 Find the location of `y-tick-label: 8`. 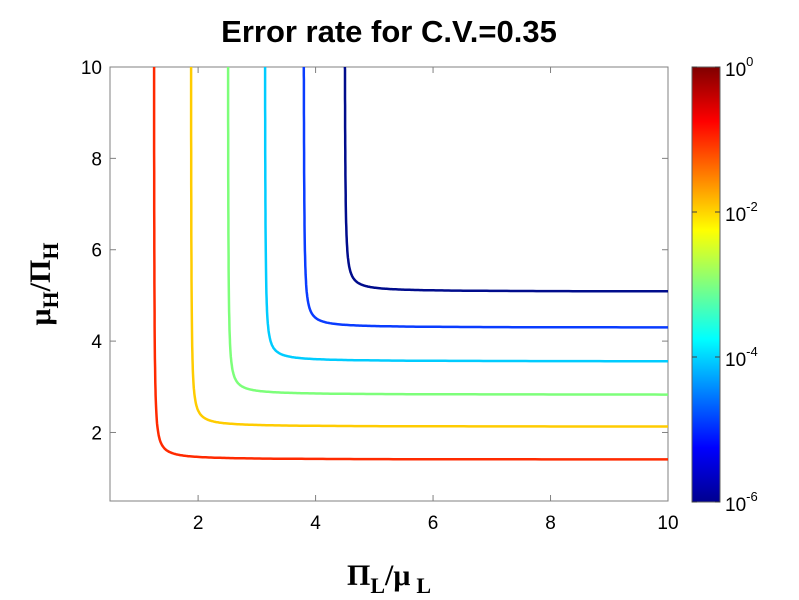

y-tick-label: 8 is located at coordinates (96, 159).